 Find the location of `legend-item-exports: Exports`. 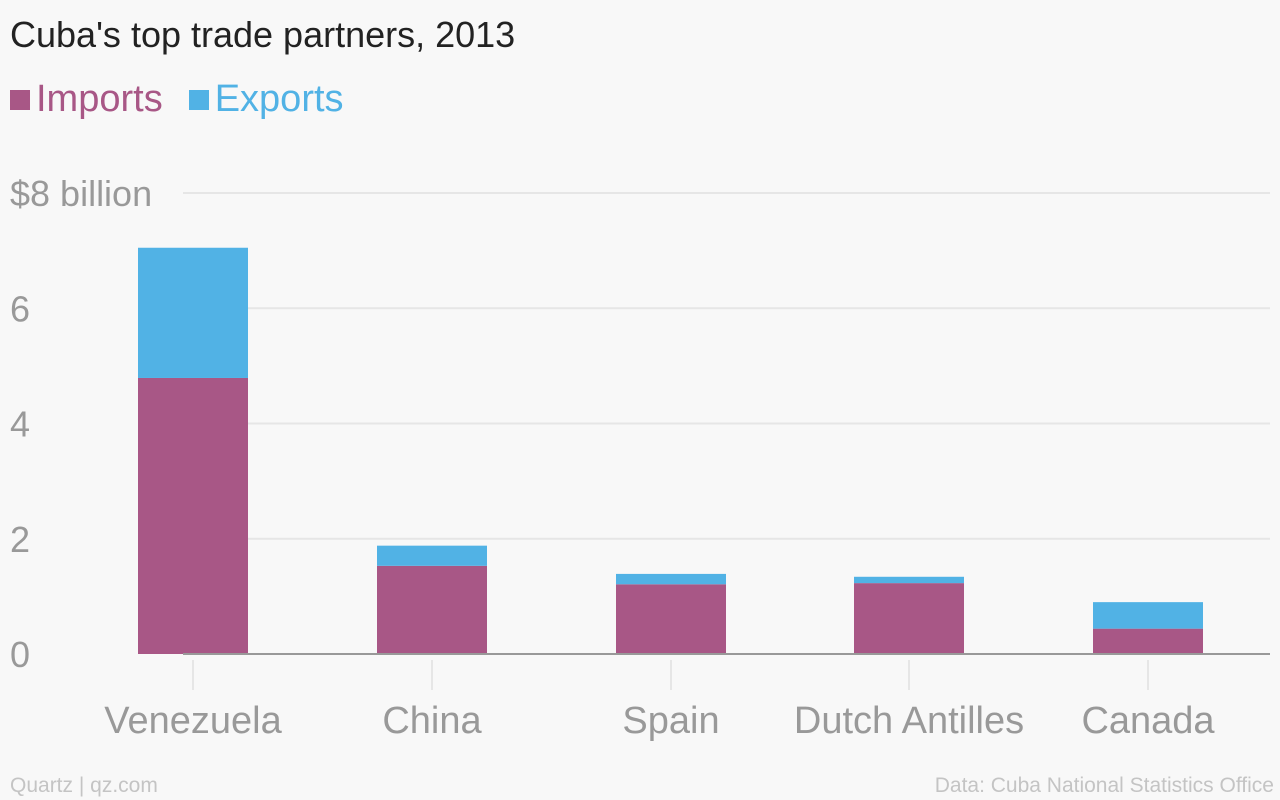

legend-item-exports: Exports is located at coordinates (266, 99).